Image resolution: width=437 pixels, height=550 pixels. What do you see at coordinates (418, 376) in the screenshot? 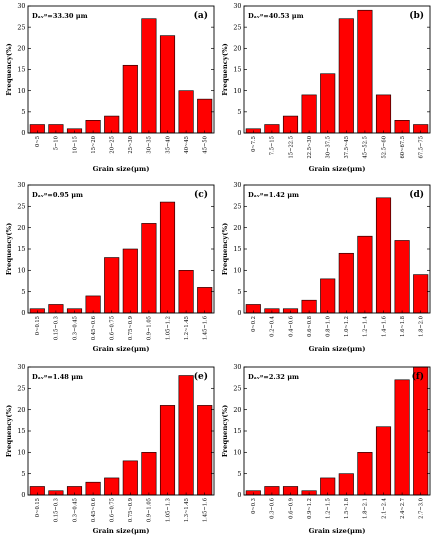
I see `panel-label: (f)` at bounding box center [418, 376].